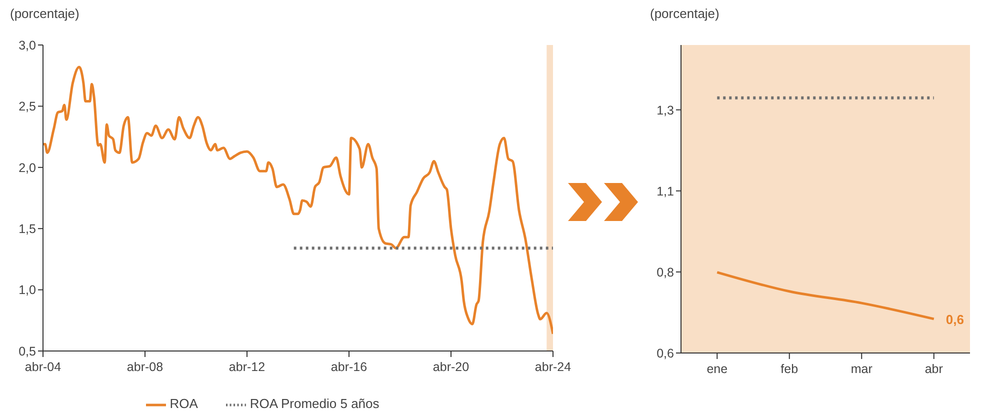  Describe the element at coordinates (184, 404) in the screenshot. I see `legend-label: ROA` at that location.